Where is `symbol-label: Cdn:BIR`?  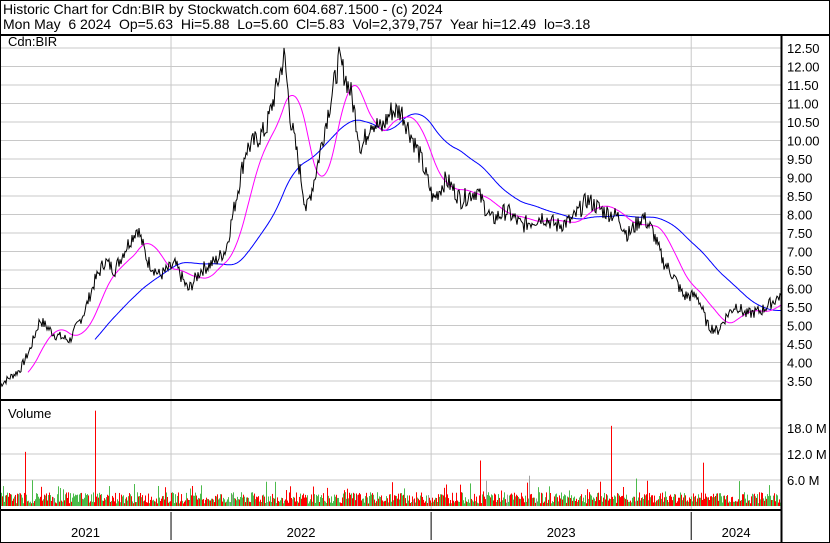 symbol-label: Cdn:BIR is located at coordinates (32, 41).